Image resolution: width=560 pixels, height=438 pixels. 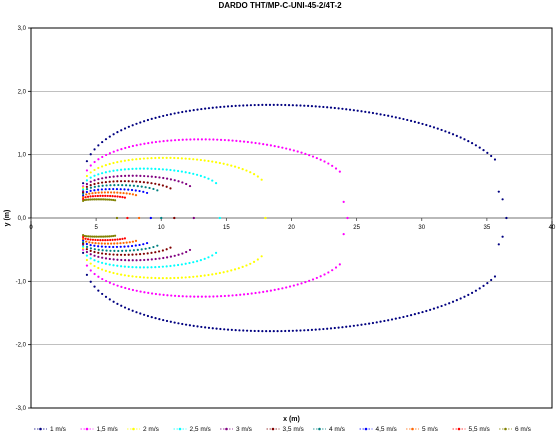 What do you see at coordinates (22, 29) in the screenshot?
I see `y-tick-label: 3,0` at bounding box center [22, 29].